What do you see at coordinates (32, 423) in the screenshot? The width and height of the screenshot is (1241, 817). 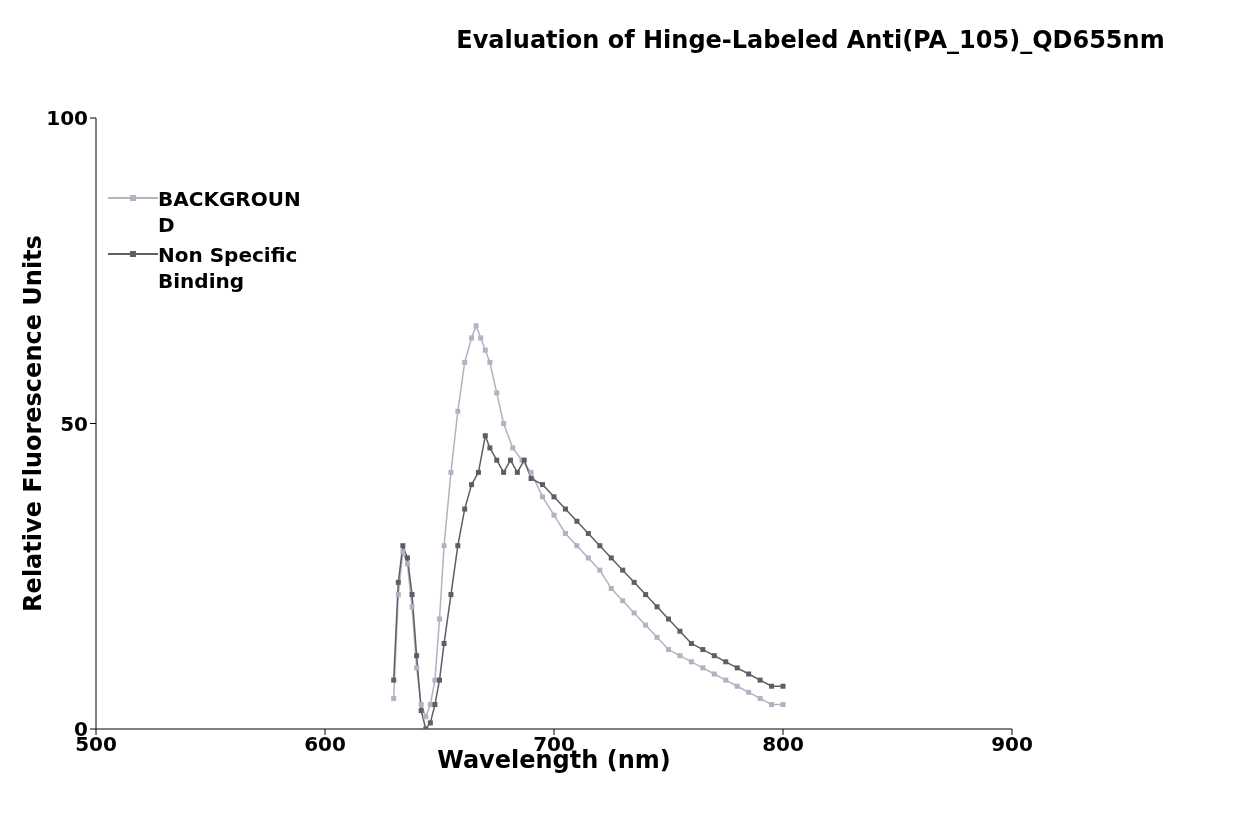 I see `y-axis-title: Relative Fluorescence Units` at bounding box center [32, 423].